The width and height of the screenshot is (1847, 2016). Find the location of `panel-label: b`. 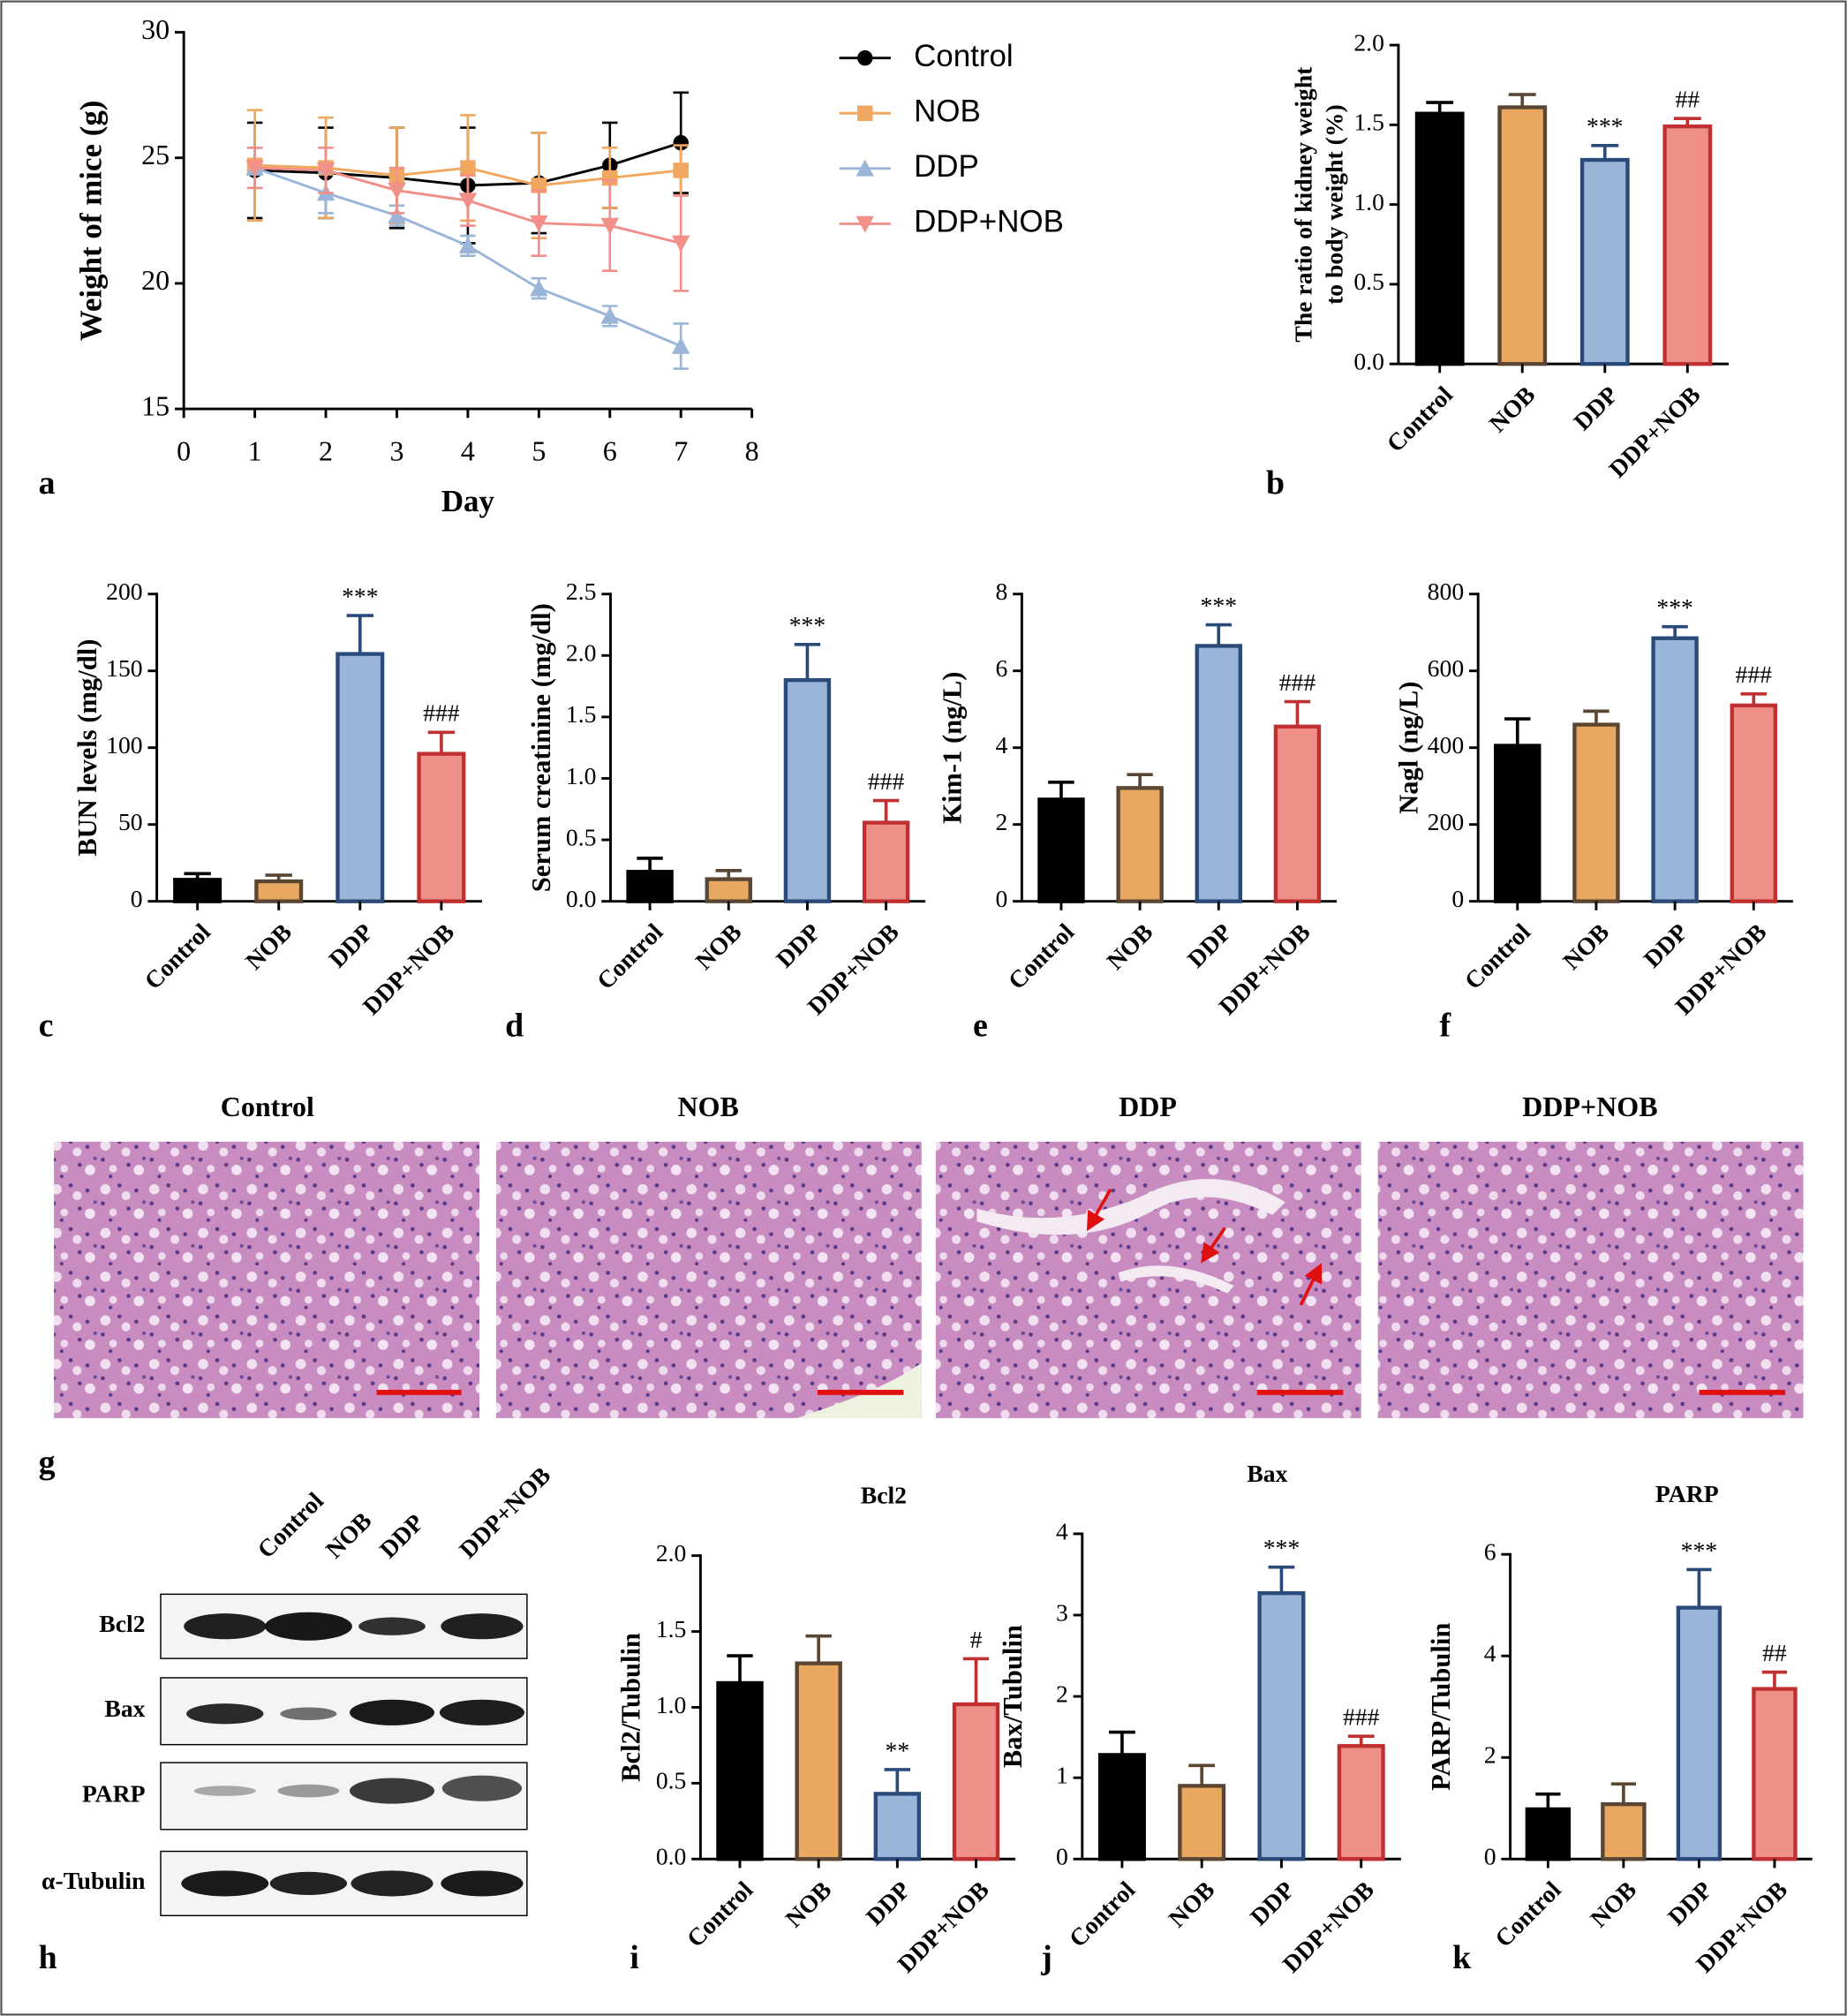

panel-label: b is located at coordinates (1275, 483).